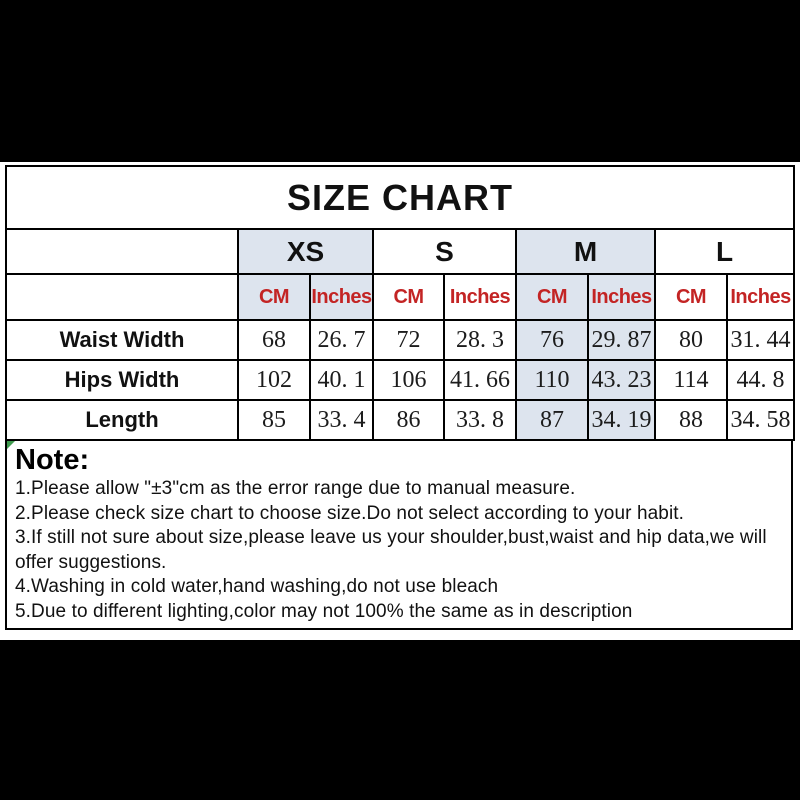 This screenshot has height=800, width=800. I want to click on row-label-hips: Hips Width, so click(122, 380).